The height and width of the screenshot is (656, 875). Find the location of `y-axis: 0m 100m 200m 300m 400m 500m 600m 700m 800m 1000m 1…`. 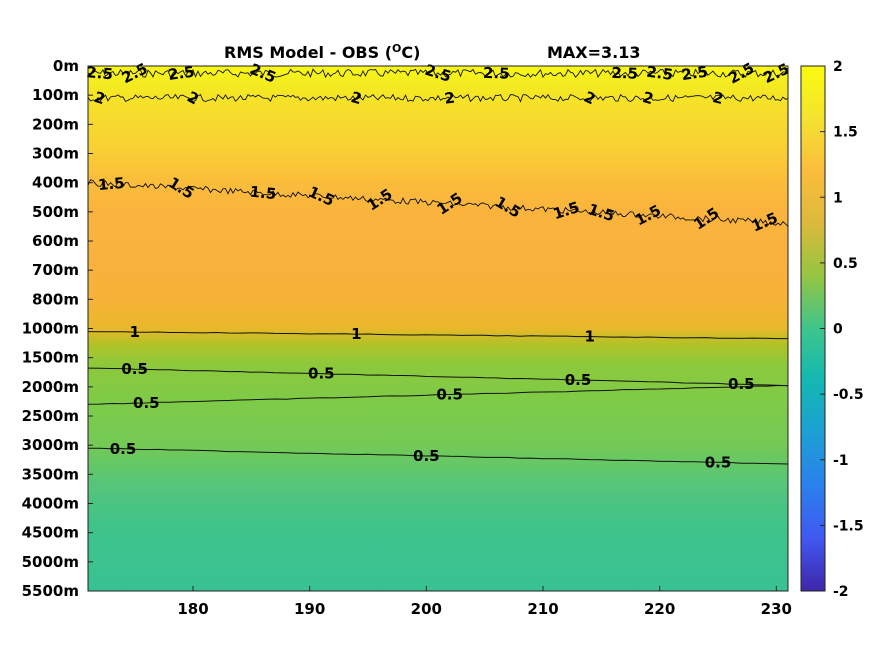

y-axis: 0m 100m 200m 300m 400m 500m 600m 700m 800m 1000m 1… is located at coordinates (57, 328).